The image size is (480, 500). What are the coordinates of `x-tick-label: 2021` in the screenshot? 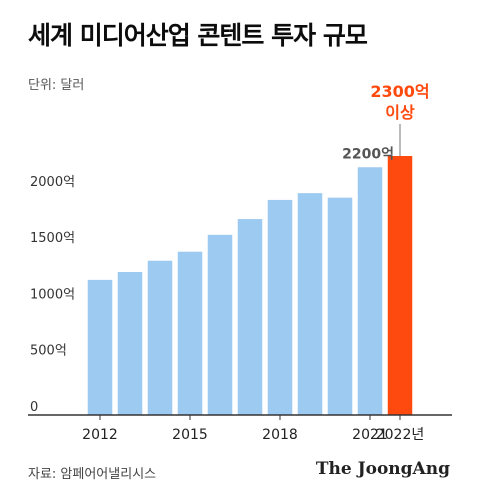 It's located at (370, 435).